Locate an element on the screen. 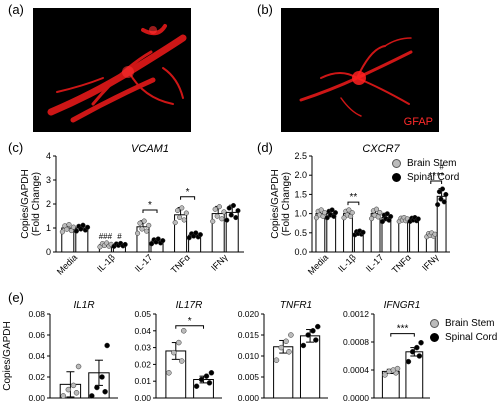 This screenshot has width=500, height=405. y-tick-label: 0.08 is located at coordinates (36, 314).